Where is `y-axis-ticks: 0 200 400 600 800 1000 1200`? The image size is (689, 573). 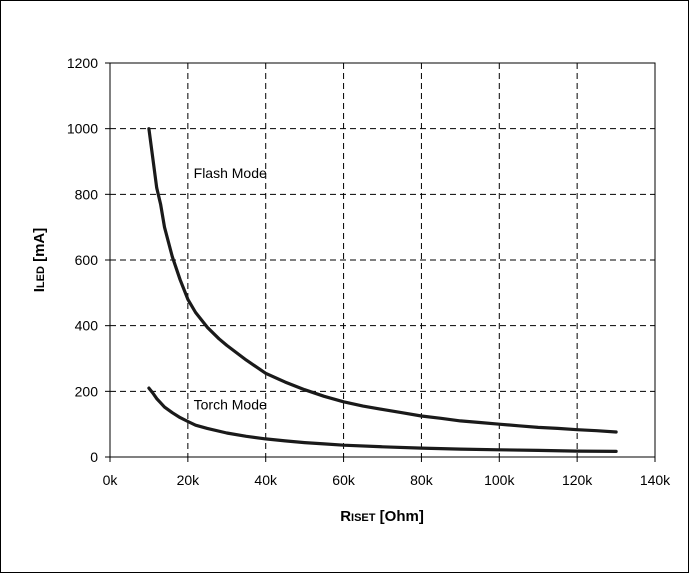
y-axis-ticks: 0 200 400 600 800 1000 1200 is located at coordinates (88, 260).